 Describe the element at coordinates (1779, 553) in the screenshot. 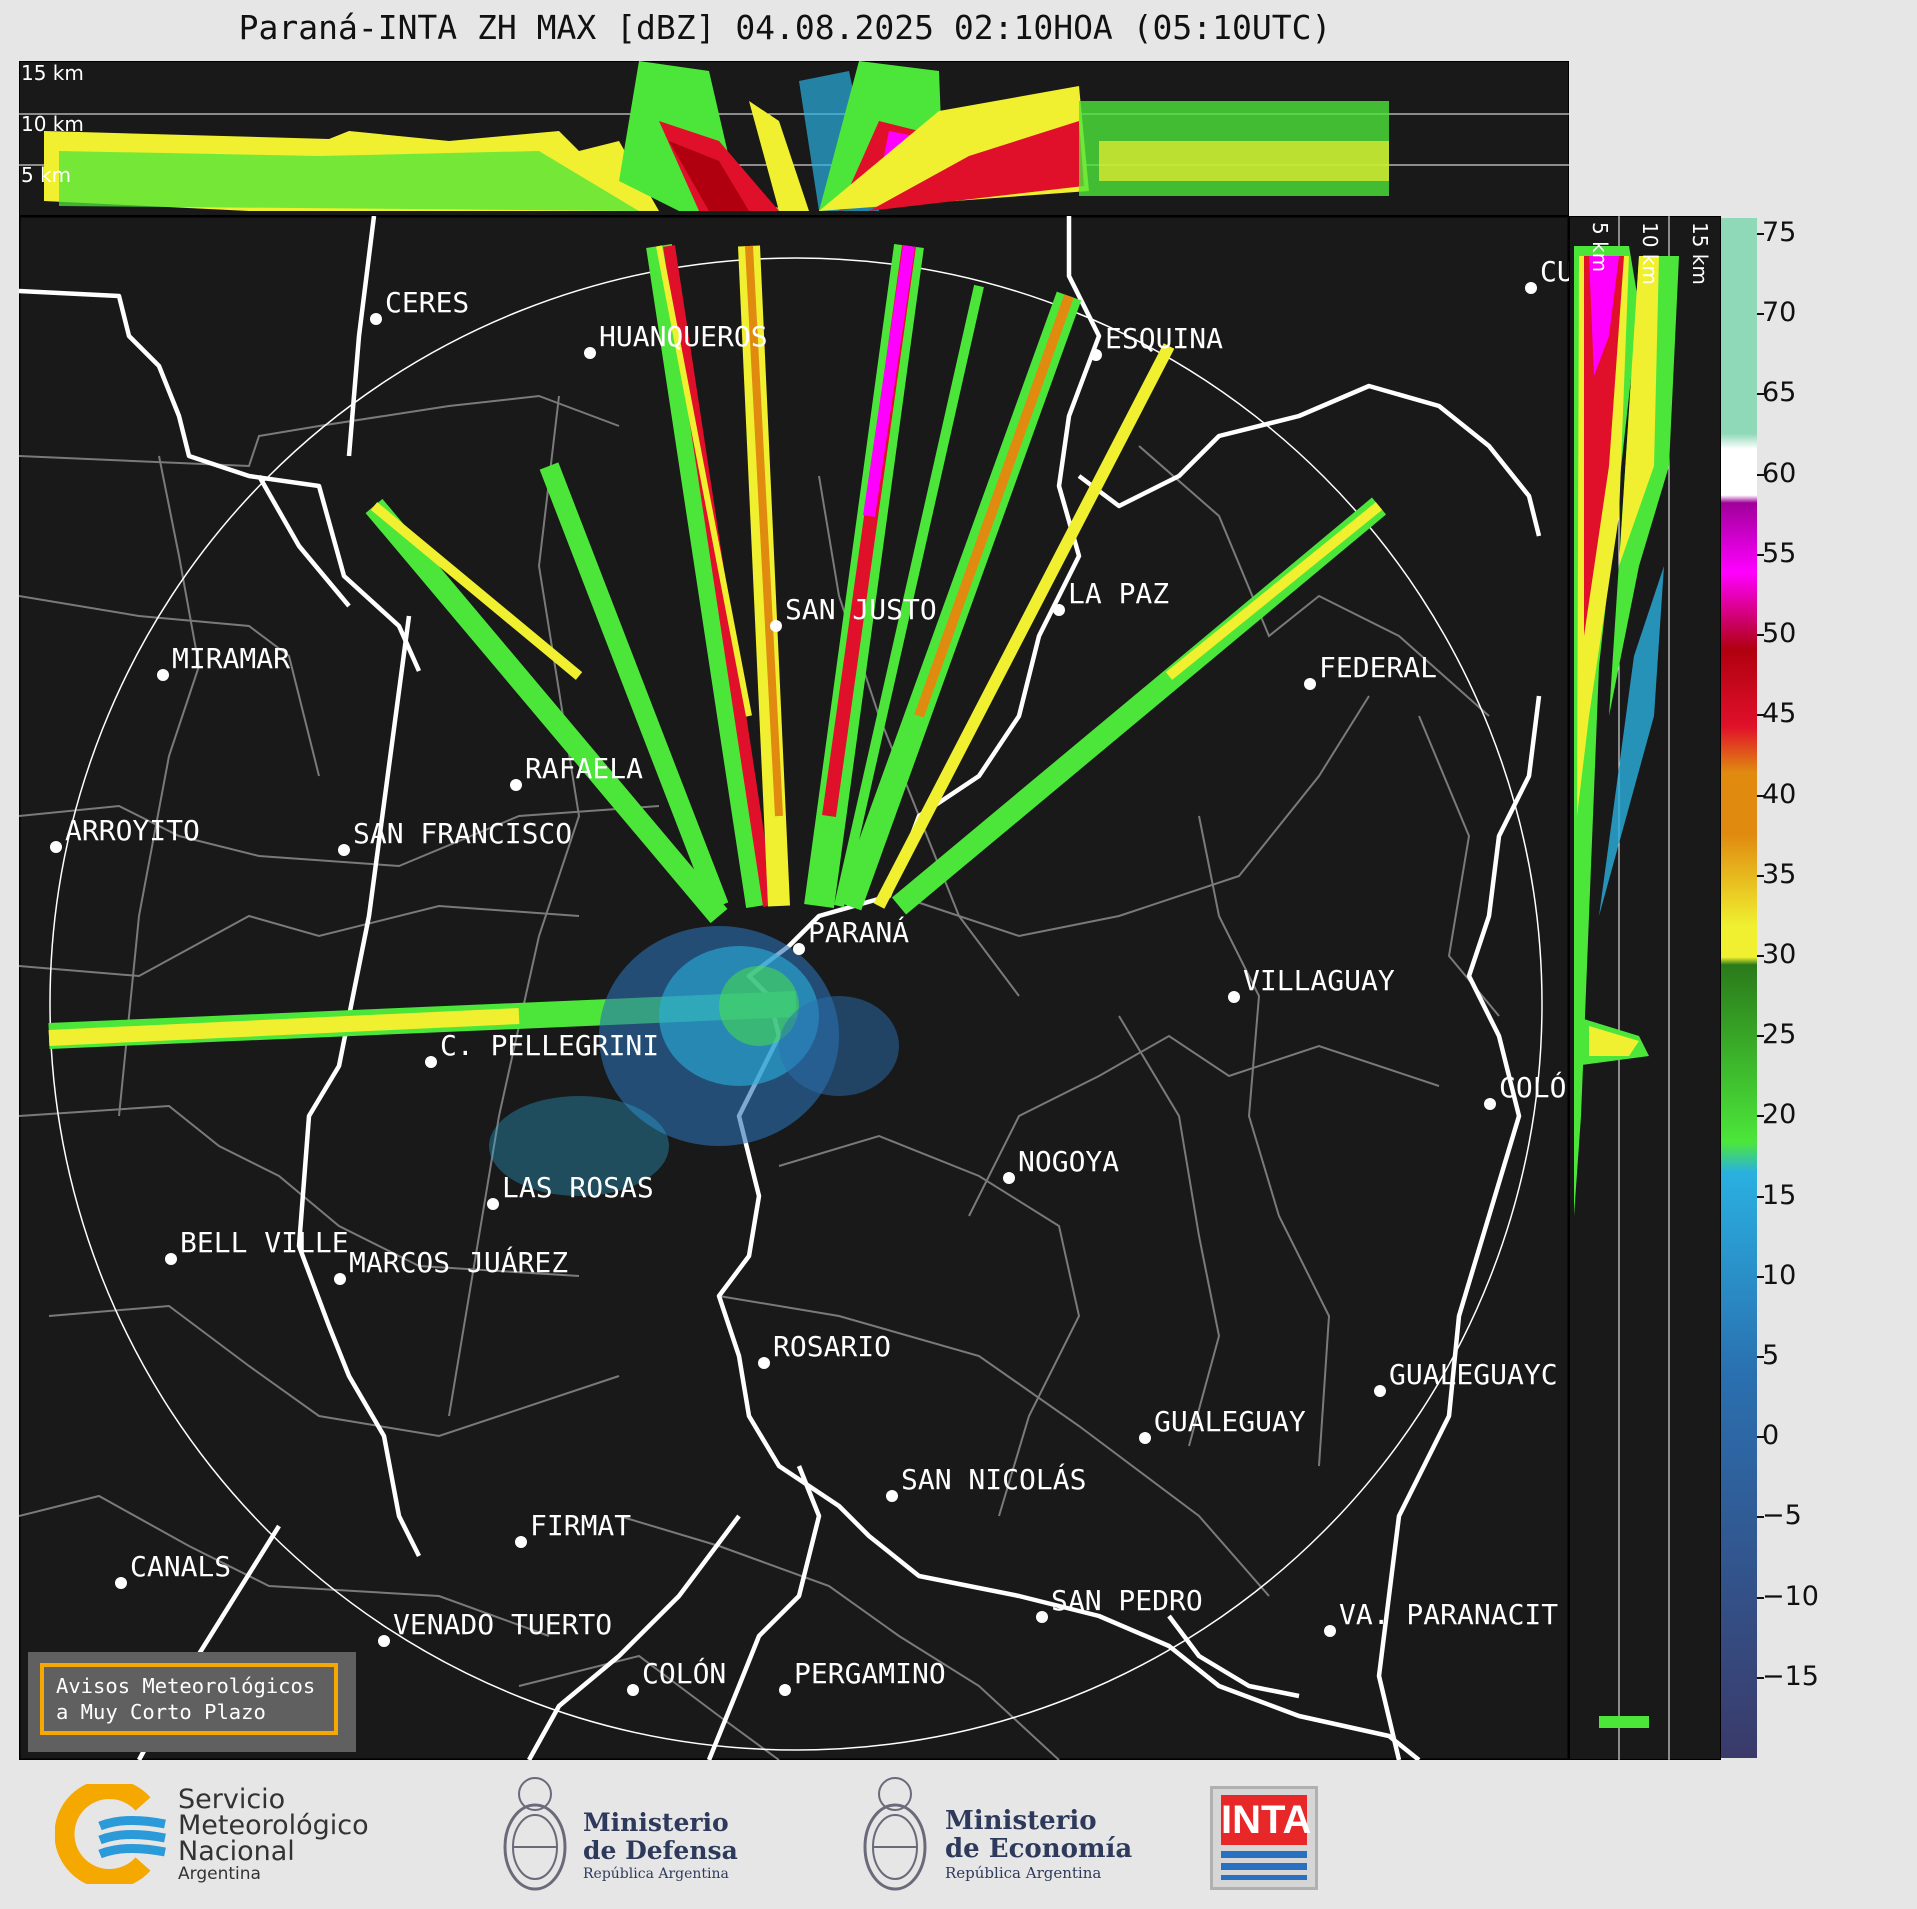

I see `colorbar-tick-label: 55` at that location.